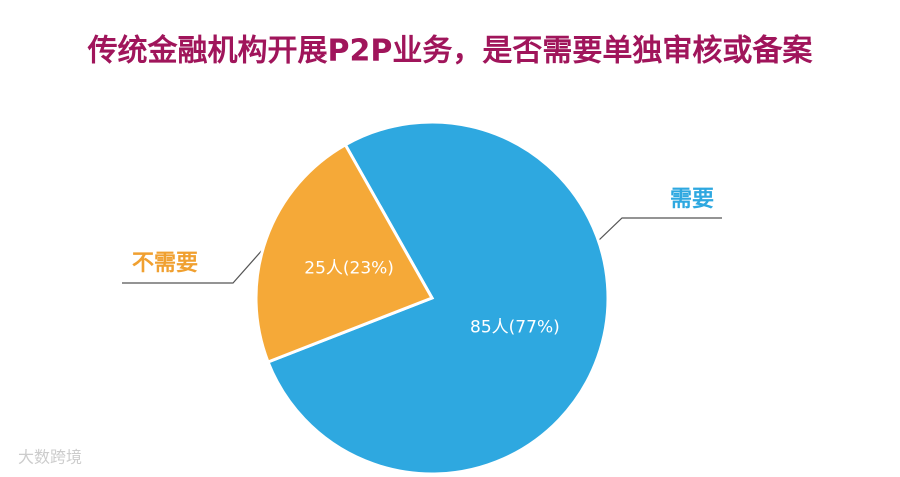  I want to click on category-label: 不需要, so click(165, 263).